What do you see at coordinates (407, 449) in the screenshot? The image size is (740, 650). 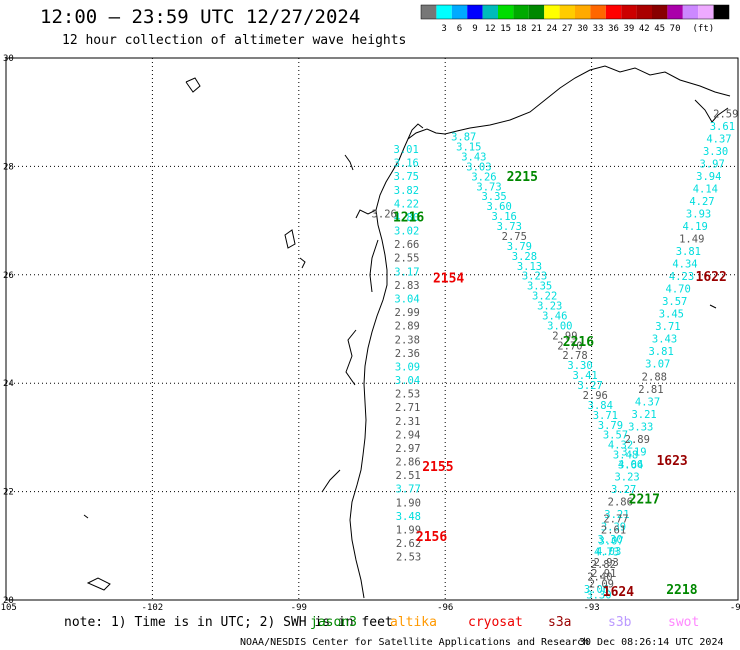 I see `wave-height-label: 2.97` at bounding box center [407, 449].